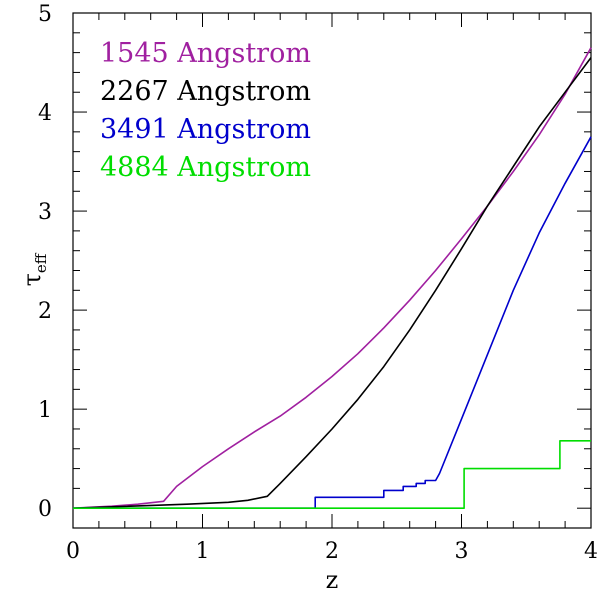 The height and width of the screenshot is (599, 600). I want to click on y-tick-label: 0, so click(45, 509).